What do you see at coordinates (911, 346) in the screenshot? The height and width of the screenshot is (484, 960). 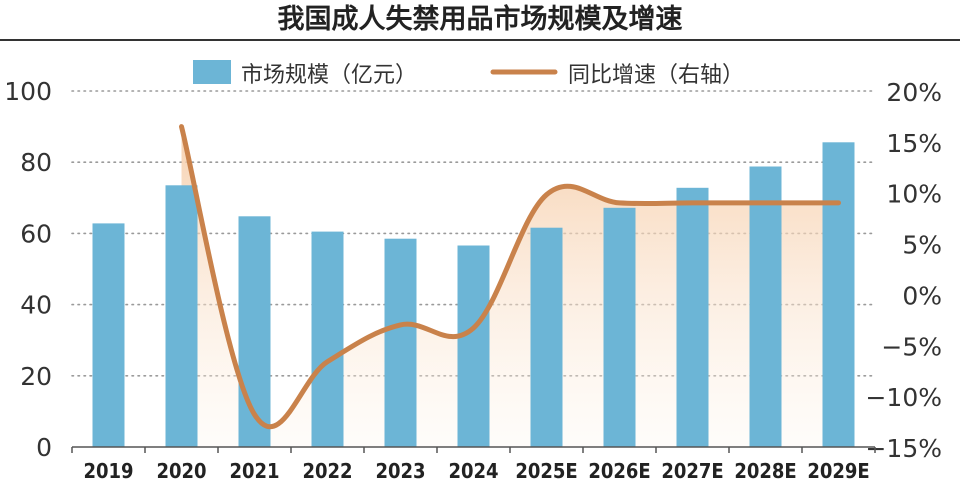 I see `right-axis-tick-label: −5%` at bounding box center [911, 346].